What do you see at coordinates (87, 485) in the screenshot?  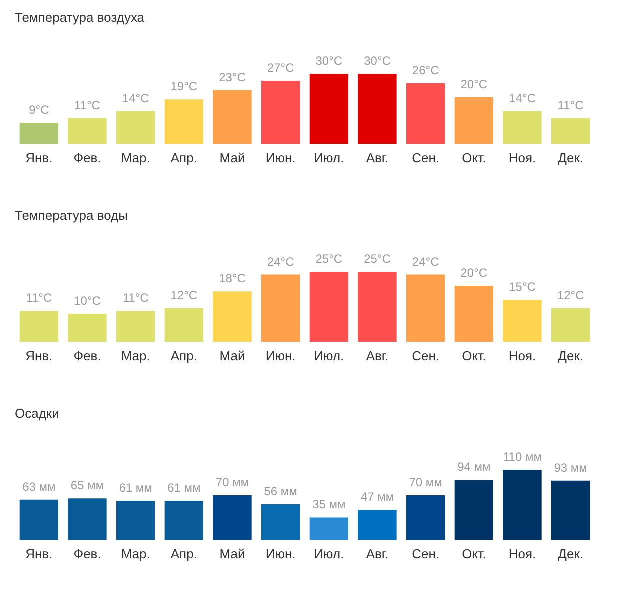 I see `data-label: 65 мм` at bounding box center [87, 485].